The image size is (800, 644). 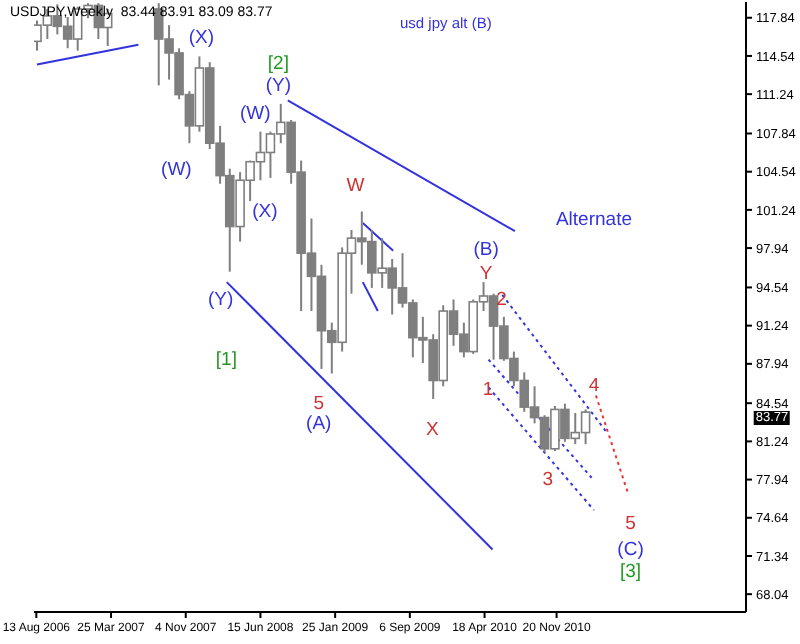 I want to click on annotation: 3, so click(x=548, y=480).